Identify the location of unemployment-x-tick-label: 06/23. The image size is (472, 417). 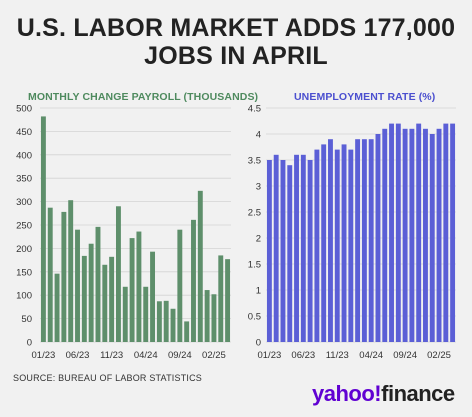
(303, 355).